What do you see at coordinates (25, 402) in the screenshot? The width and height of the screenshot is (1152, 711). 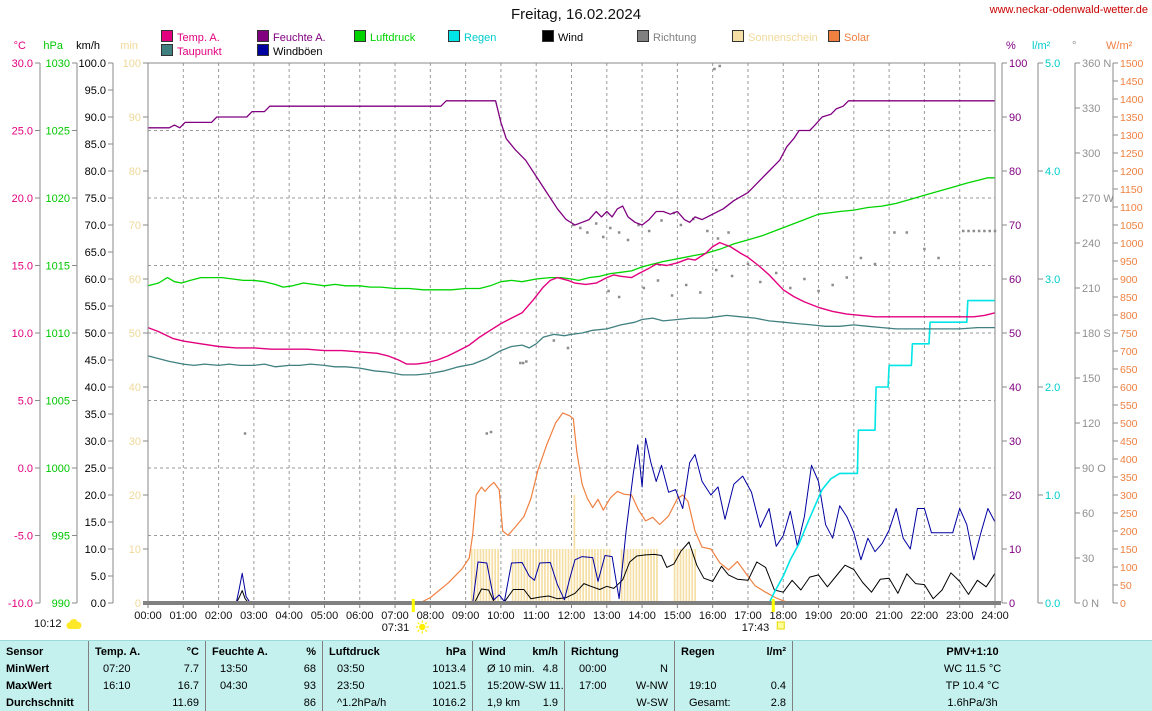 I see `axis-label-temp_c: 5.0` at bounding box center [25, 402].